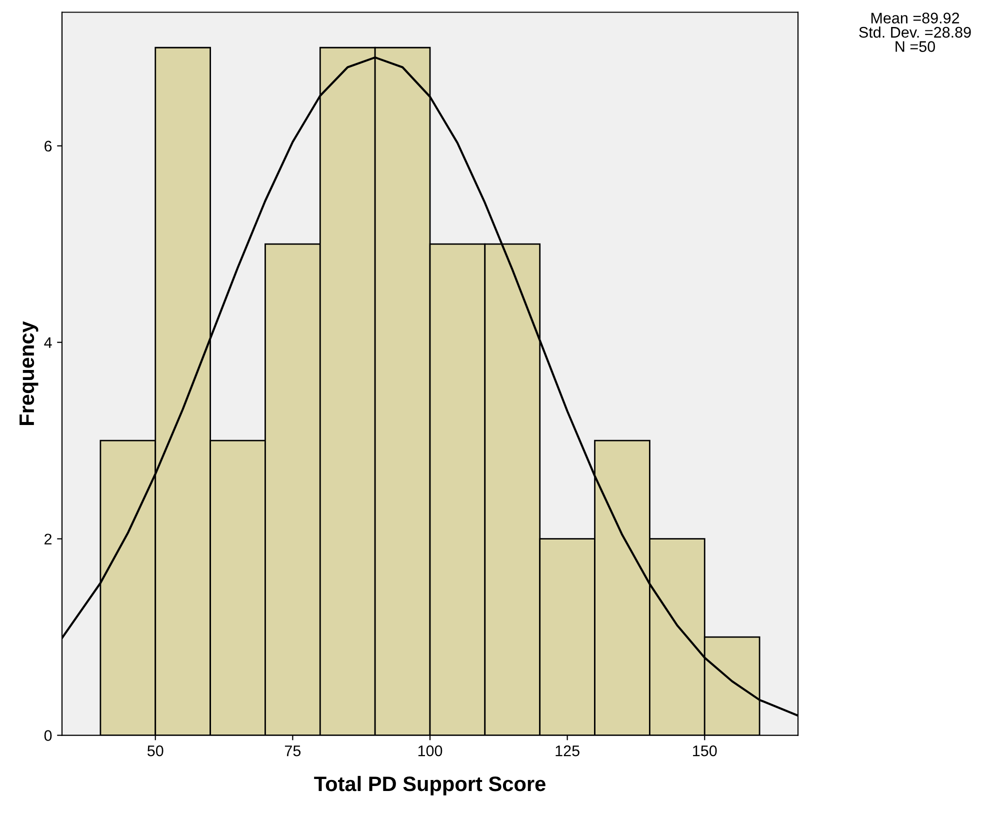 This screenshot has width=1000, height=817. What do you see at coordinates (48, 539) in the screenshot?
I see `y-tick-label: 2` at bounding box center [48, 539].